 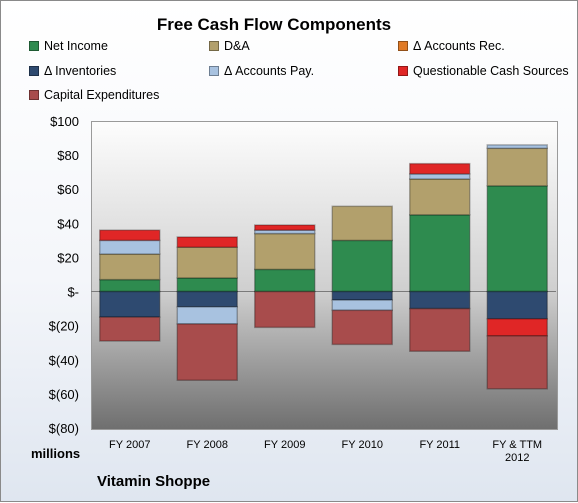 What do you see at coordinates (68, 155) in the screenshot?
I see `y-tick-label: $80` at bounding box center [68, 155].